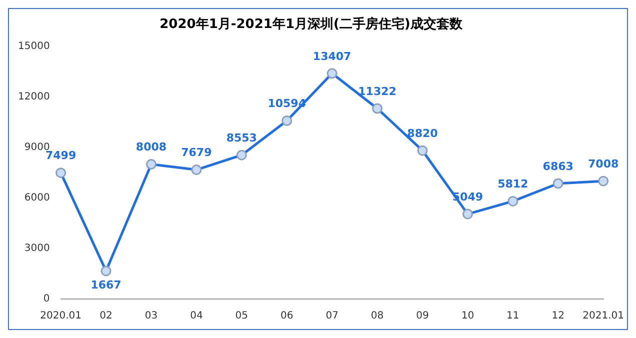 This screenshot has height=338, width=636. I want to click on x-tick-label: 07, so click(332, 316).